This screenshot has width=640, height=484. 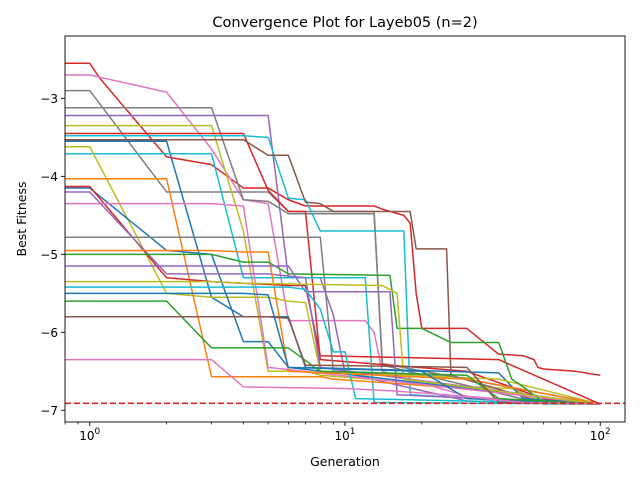 I want to click on y-tick-label-0: −3, so click(x=49, y=99).